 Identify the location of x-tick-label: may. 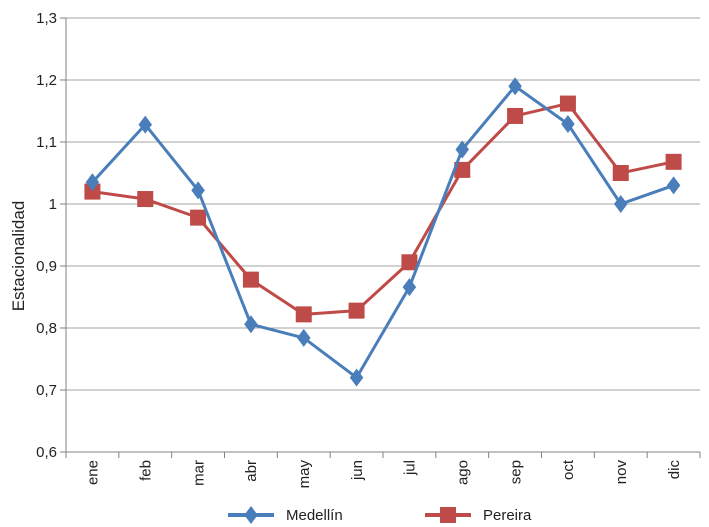
(304, 474).